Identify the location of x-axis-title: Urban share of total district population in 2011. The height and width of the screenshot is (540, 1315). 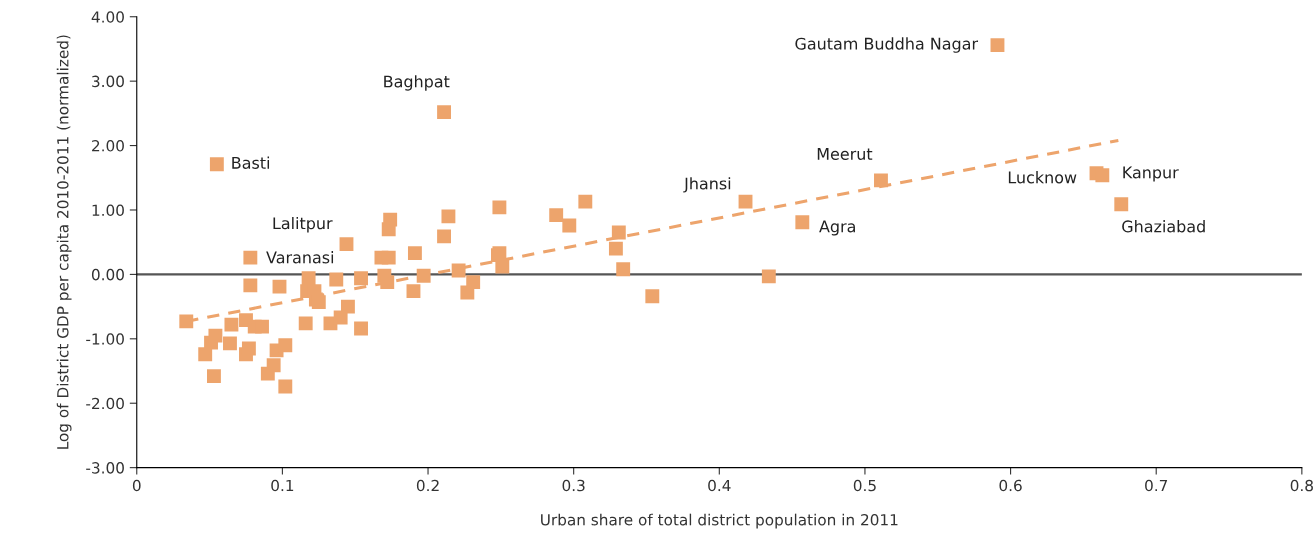
(719, 521).